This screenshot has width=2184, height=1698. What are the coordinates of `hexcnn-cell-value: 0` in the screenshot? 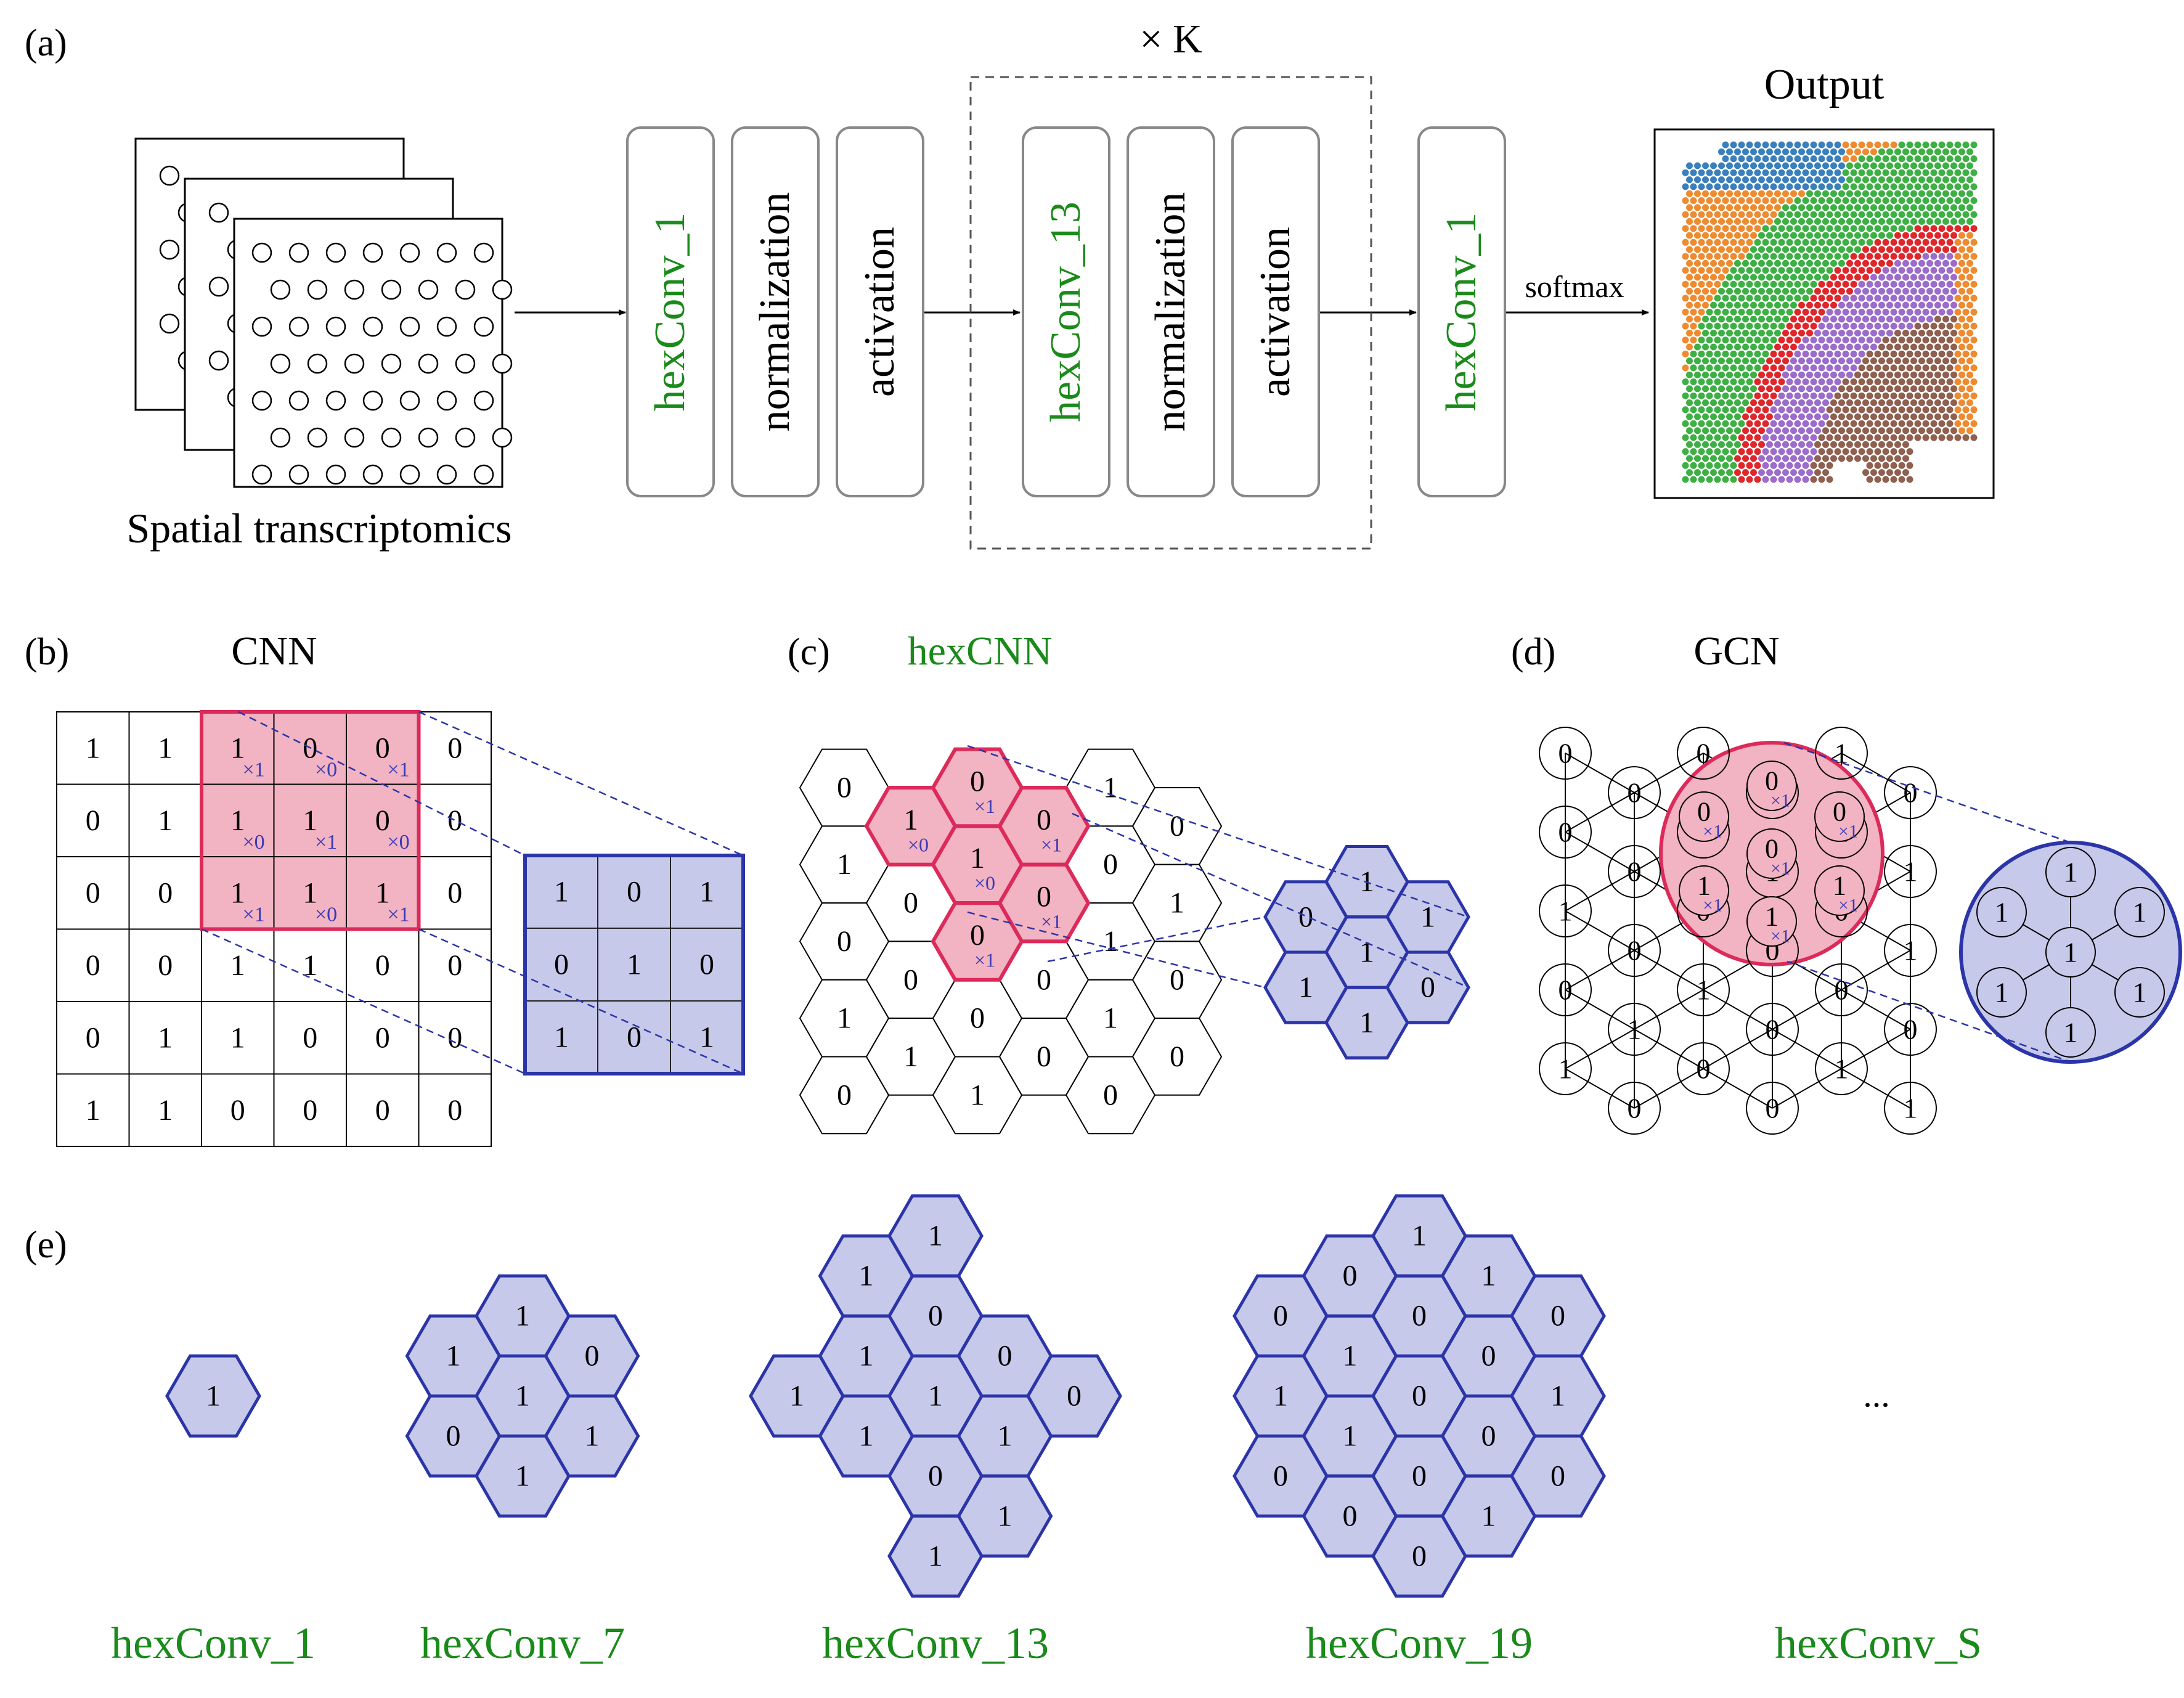 It's located at (1177, 979).